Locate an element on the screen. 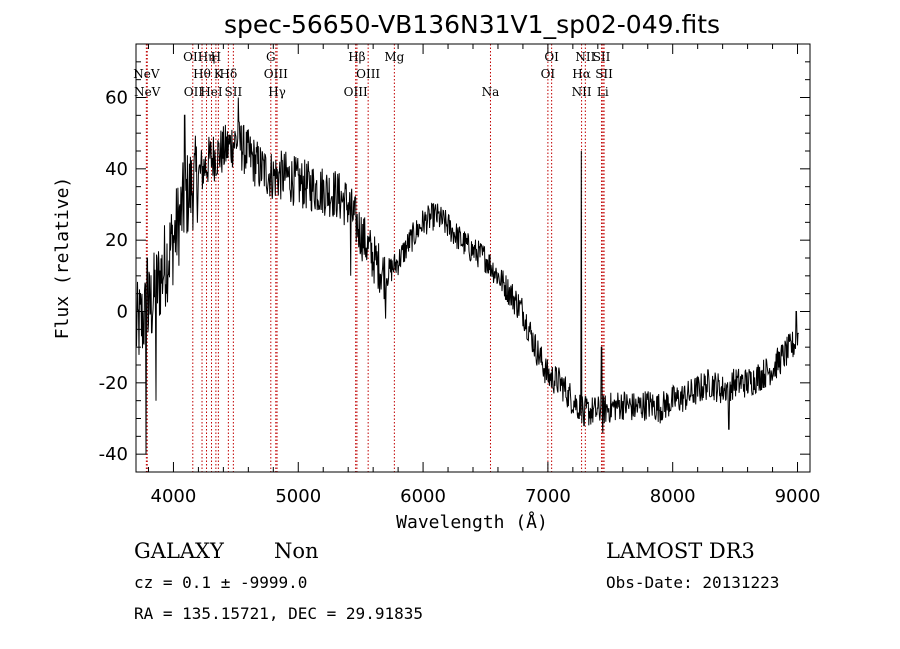 The image size is (900, 649). emission-line-label: Hα is located at coordinates (581, 74).